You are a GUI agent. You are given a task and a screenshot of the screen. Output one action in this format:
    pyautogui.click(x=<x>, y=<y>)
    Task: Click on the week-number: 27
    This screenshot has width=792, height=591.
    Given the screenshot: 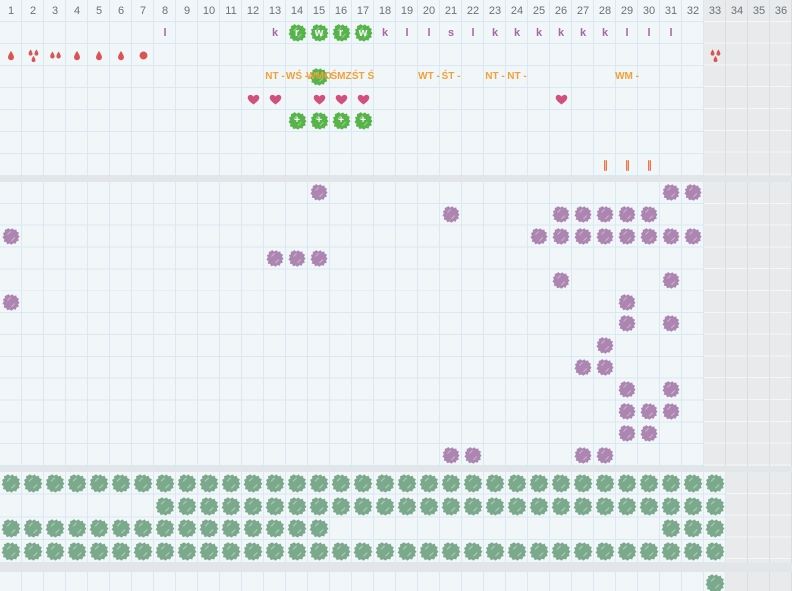 What is the action you would take?
    pyautogui.click(x=583, y=11)
    